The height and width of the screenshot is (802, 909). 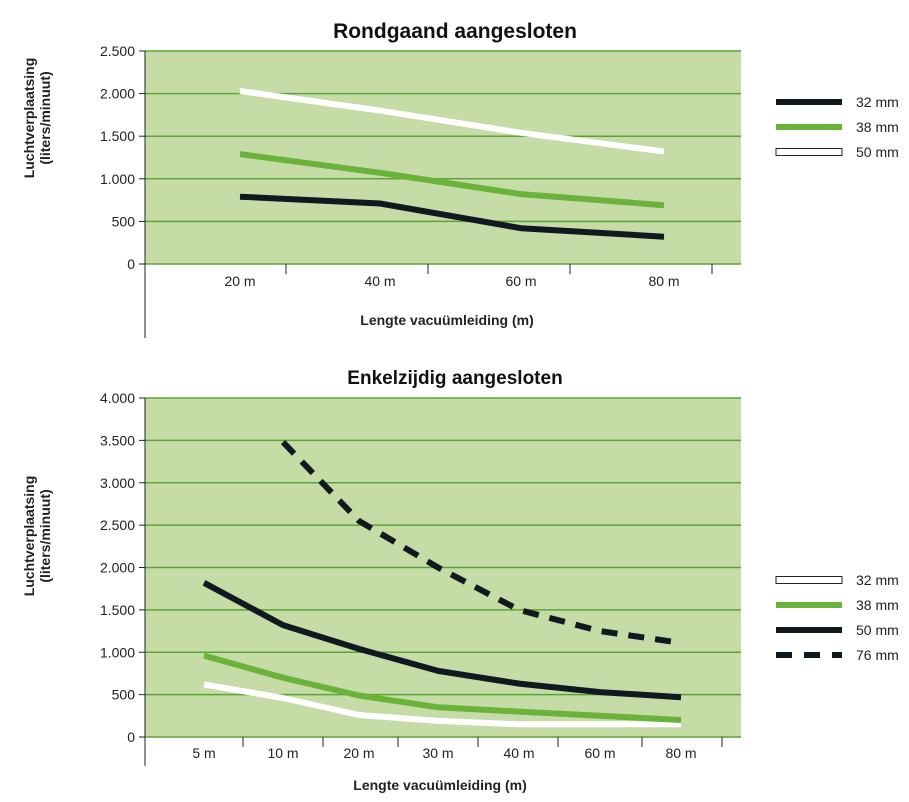 What do you see at coordinates (117, 483) in the screenshot?
I see `y-tick-label: 3.000` at bounding box center [117, 483].